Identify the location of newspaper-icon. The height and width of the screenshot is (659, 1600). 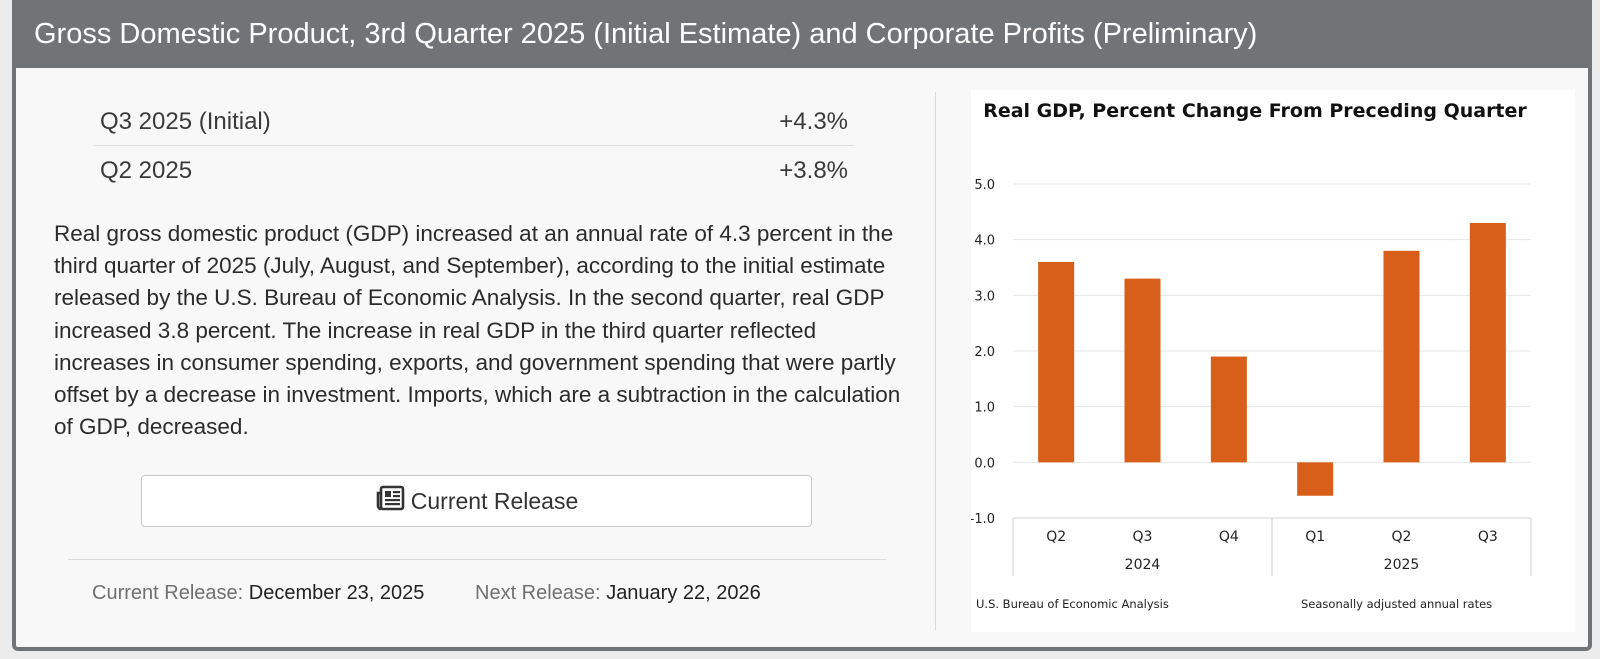
(393, 501).